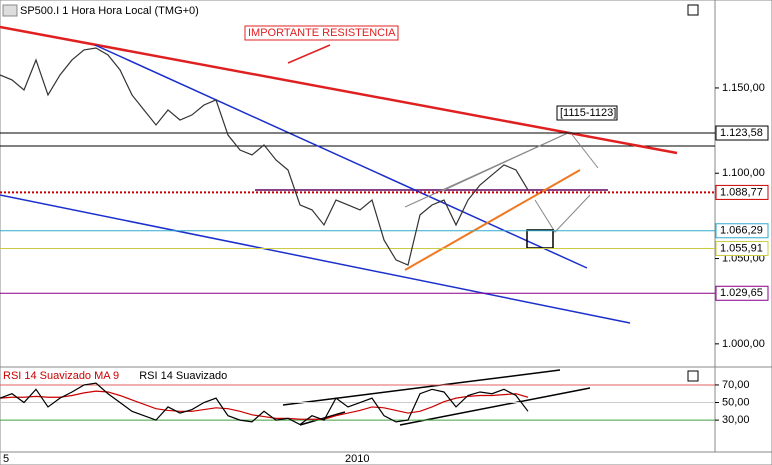 This screenshot has height=465, width=772. I want to click on support-line, so click(492, 220).